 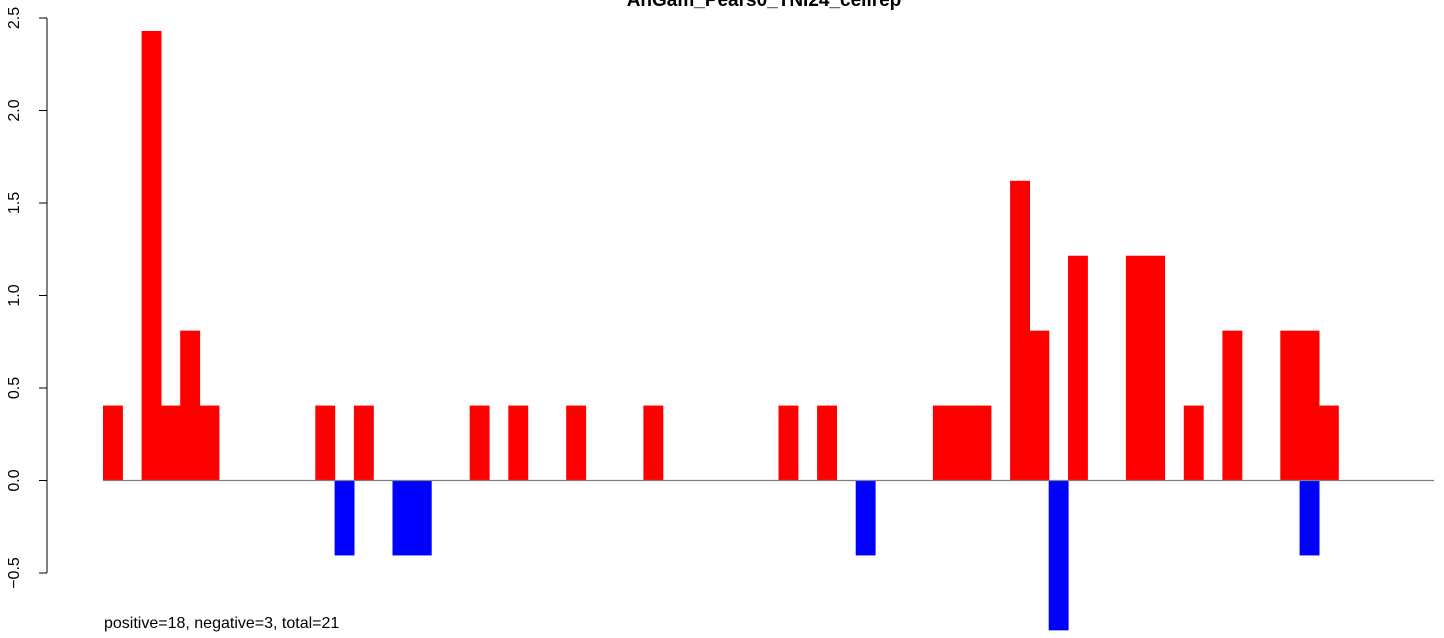 What do you see at coordinates (221, 623) in the screenshot?
I see `count-annotation: positive=18, negative=3, total=21` at bounding box center [221, 623].